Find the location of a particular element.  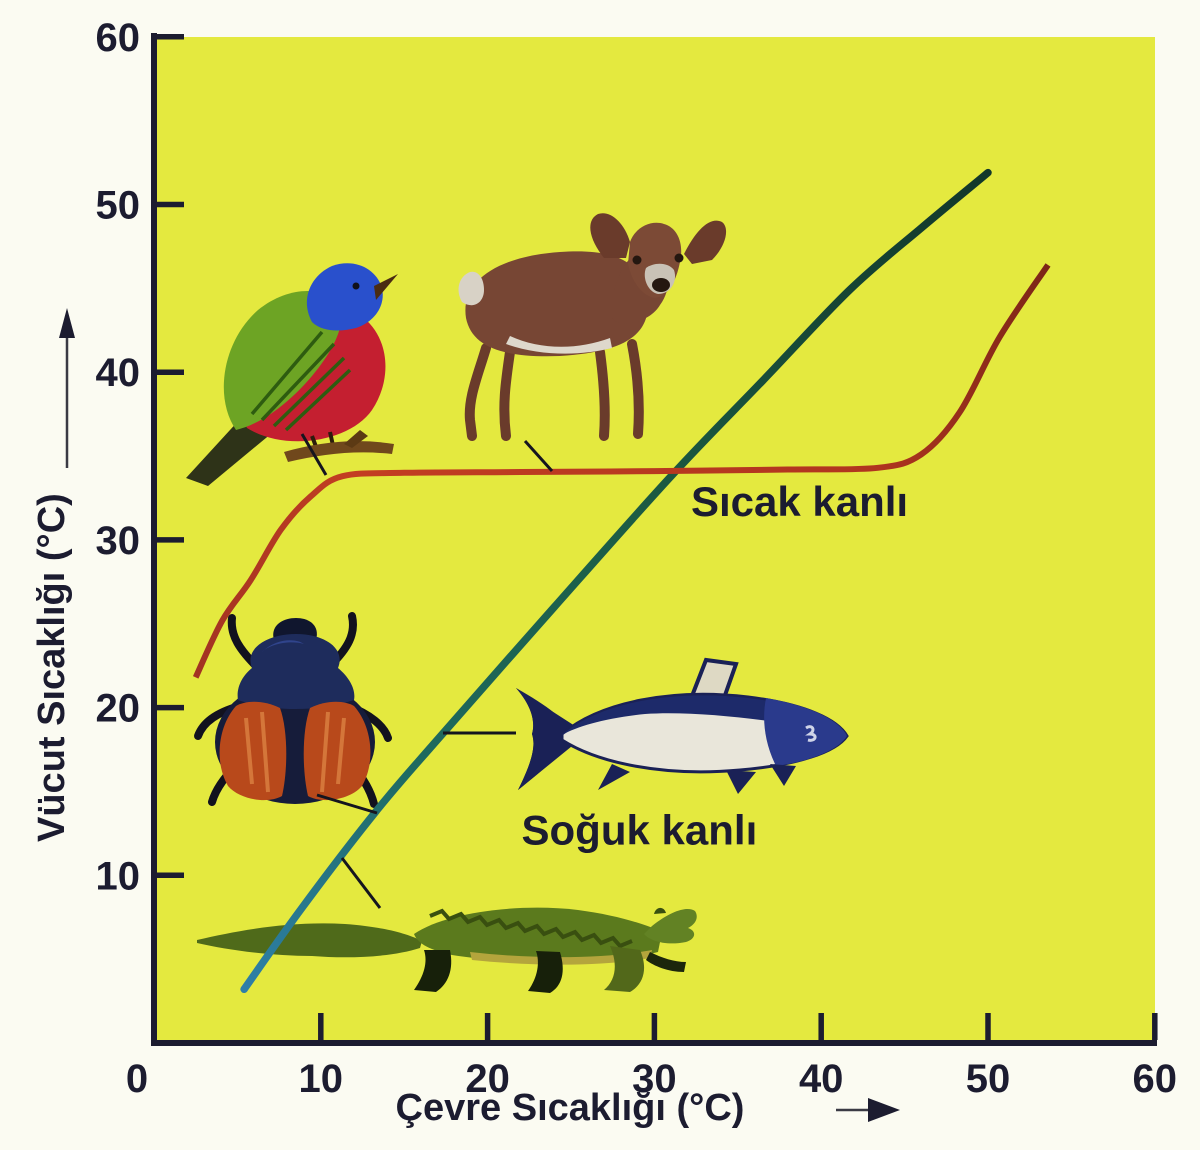

x-tick-label: 50 is located at coordinates (988, 1079).